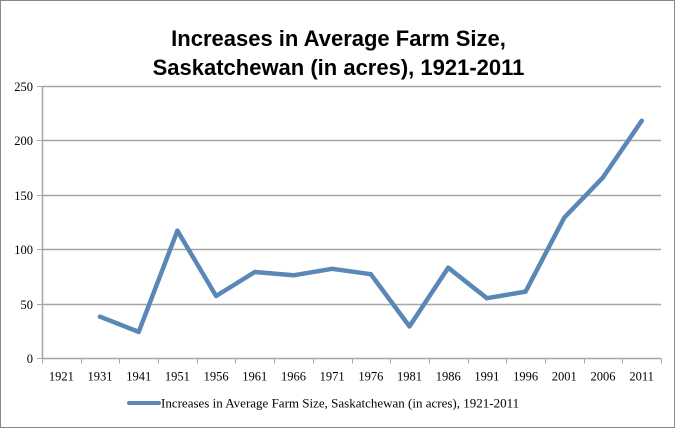 This screenshot has width=675, height=429. I want to click on y-tick-label: 0, so click(30, 359).